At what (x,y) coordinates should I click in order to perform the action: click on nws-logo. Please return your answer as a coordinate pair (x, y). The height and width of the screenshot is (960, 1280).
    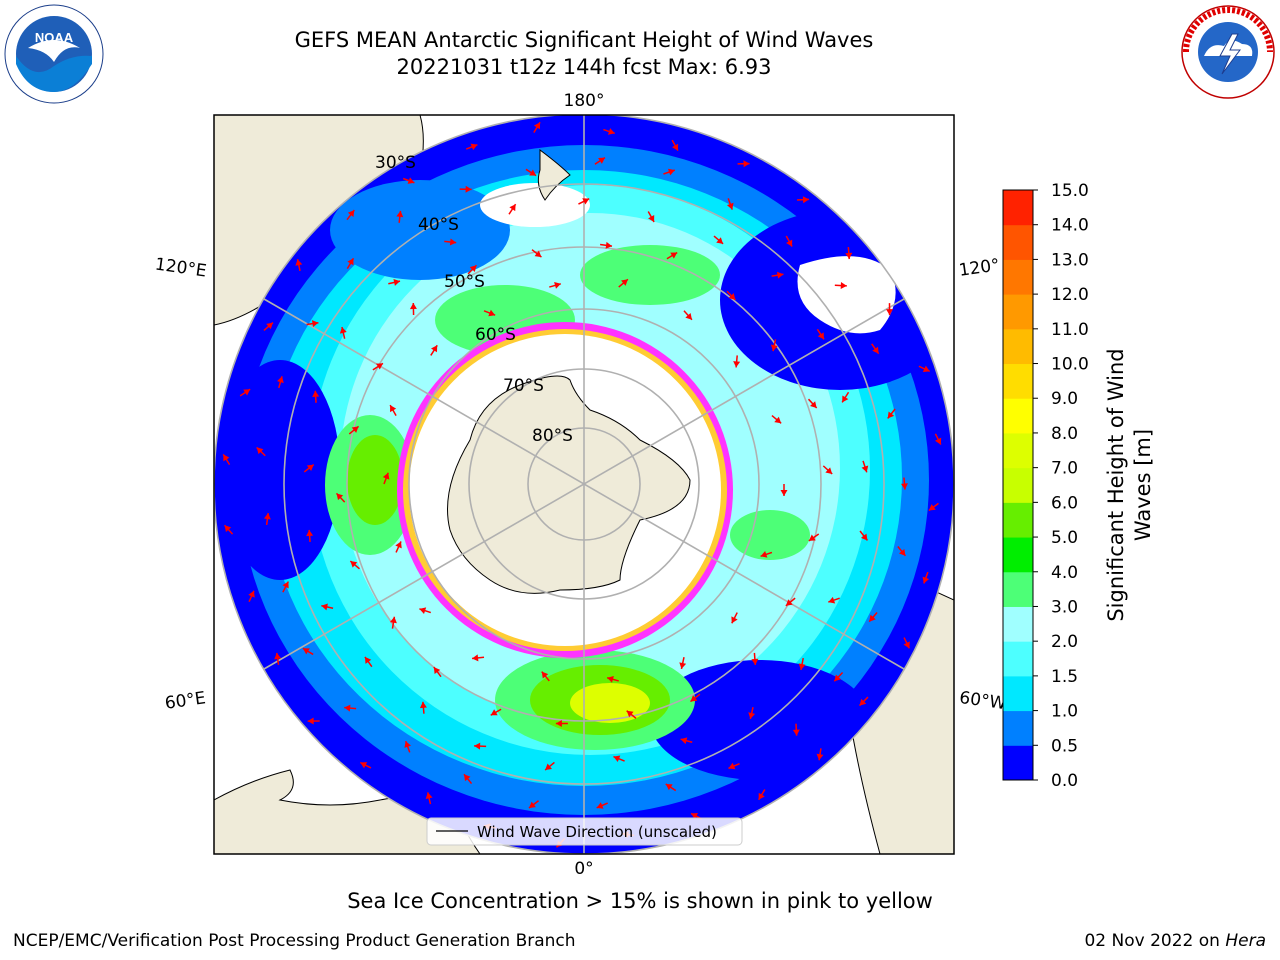
    Looking at the image, I should click on (1228, 52).